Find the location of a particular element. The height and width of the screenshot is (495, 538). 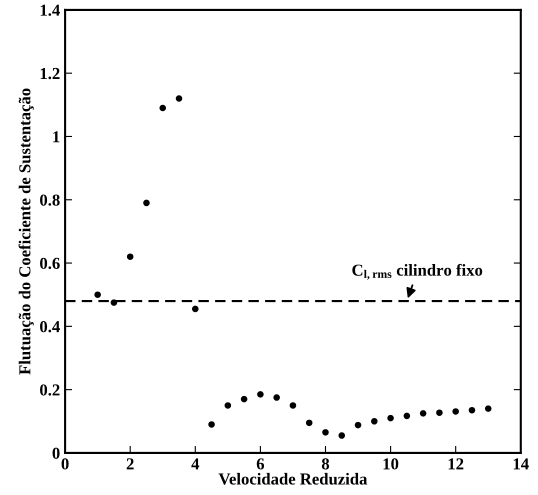

y-tick-label: 0.8 is located at coordinates (50, 200).